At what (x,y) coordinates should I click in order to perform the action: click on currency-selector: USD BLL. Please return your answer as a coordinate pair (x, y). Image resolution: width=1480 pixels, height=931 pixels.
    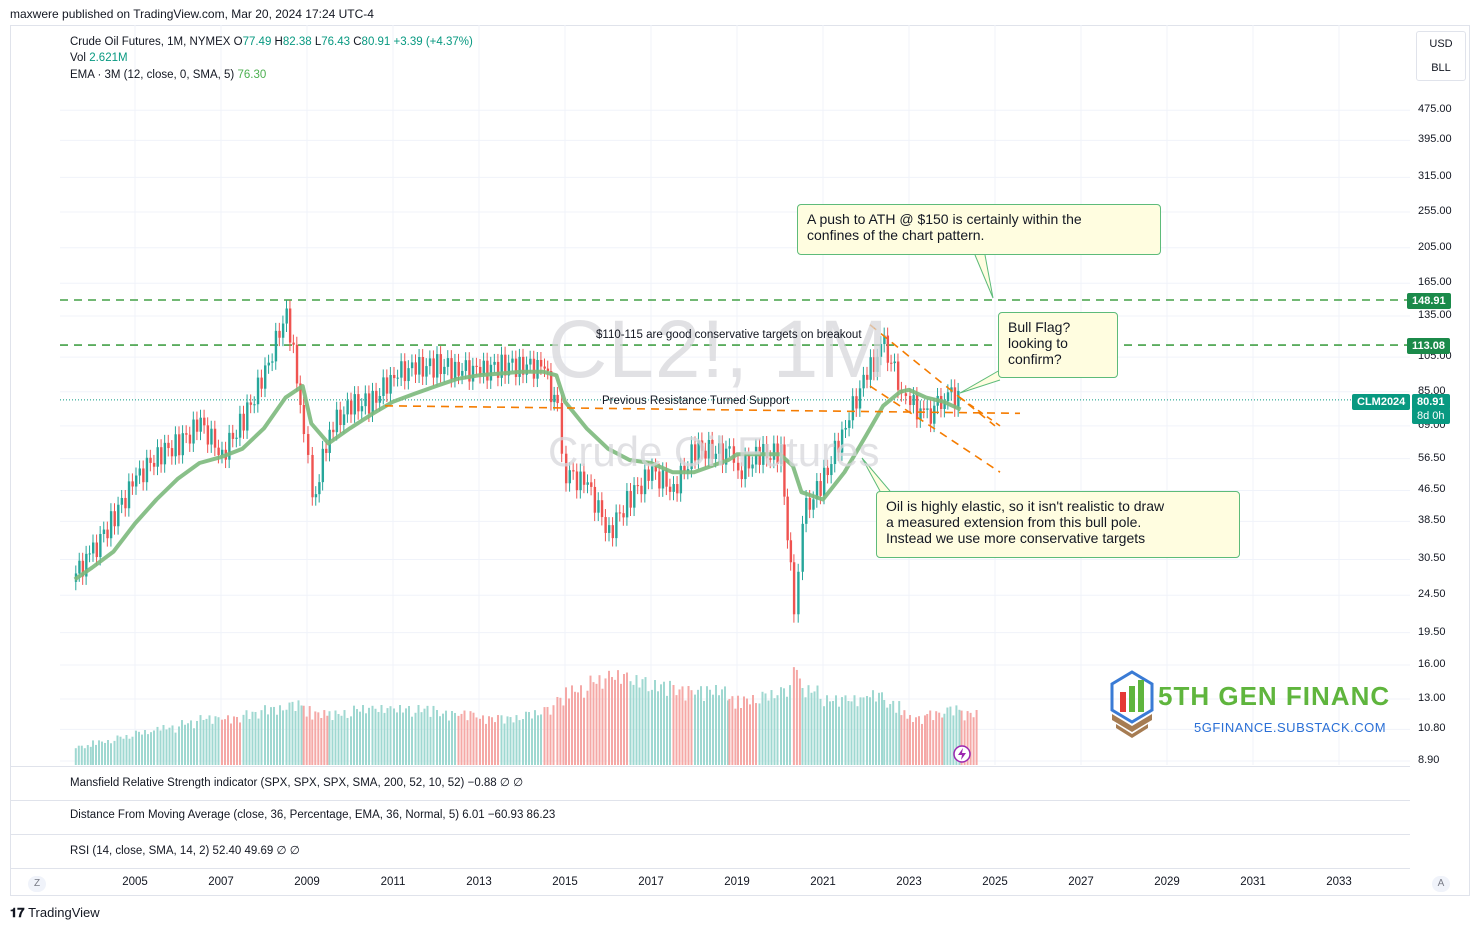
    Looking at the image, I should click on (1441, 56).